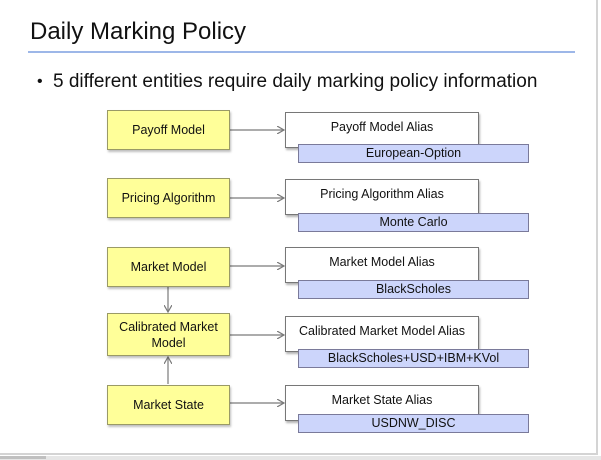 This screenshot has height=460, width=601. Describe the element at coordinates (168, 405) in the screenshot. I see `entity-market-state: Market State` at that location.